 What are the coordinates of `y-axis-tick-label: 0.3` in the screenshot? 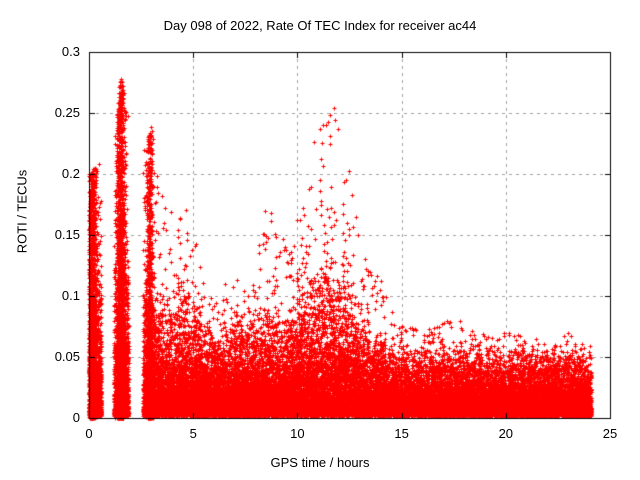 It's located at (70, 51).